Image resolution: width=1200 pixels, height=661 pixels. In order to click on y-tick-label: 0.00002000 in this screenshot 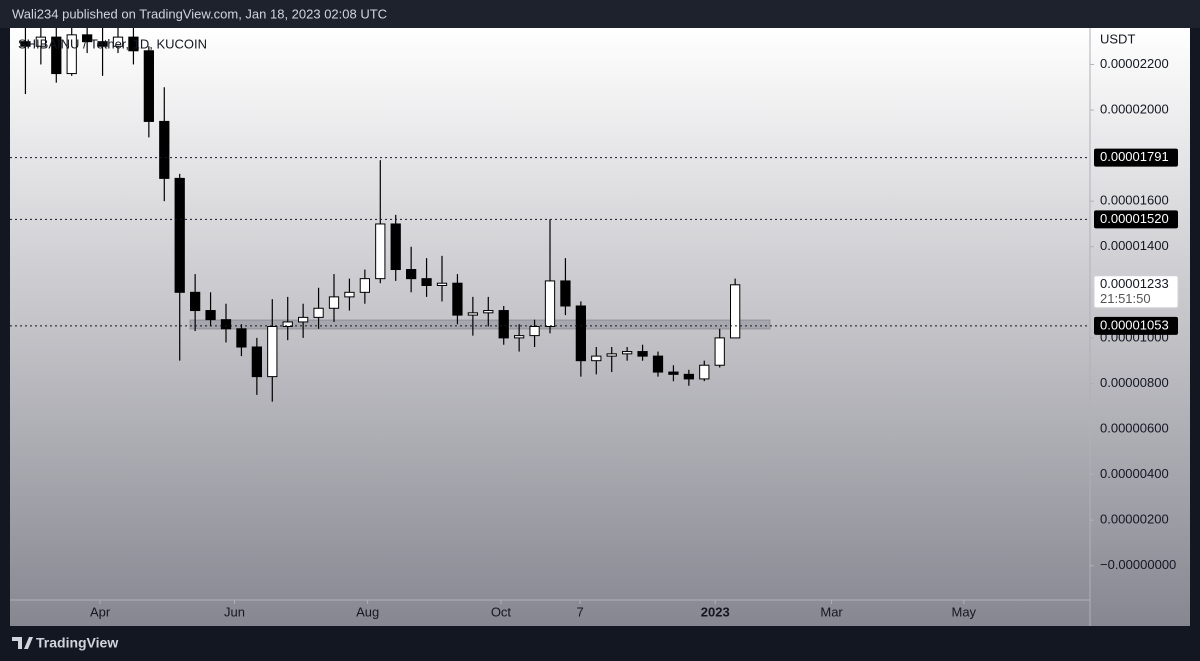, I will do `click(1134, 108)`.